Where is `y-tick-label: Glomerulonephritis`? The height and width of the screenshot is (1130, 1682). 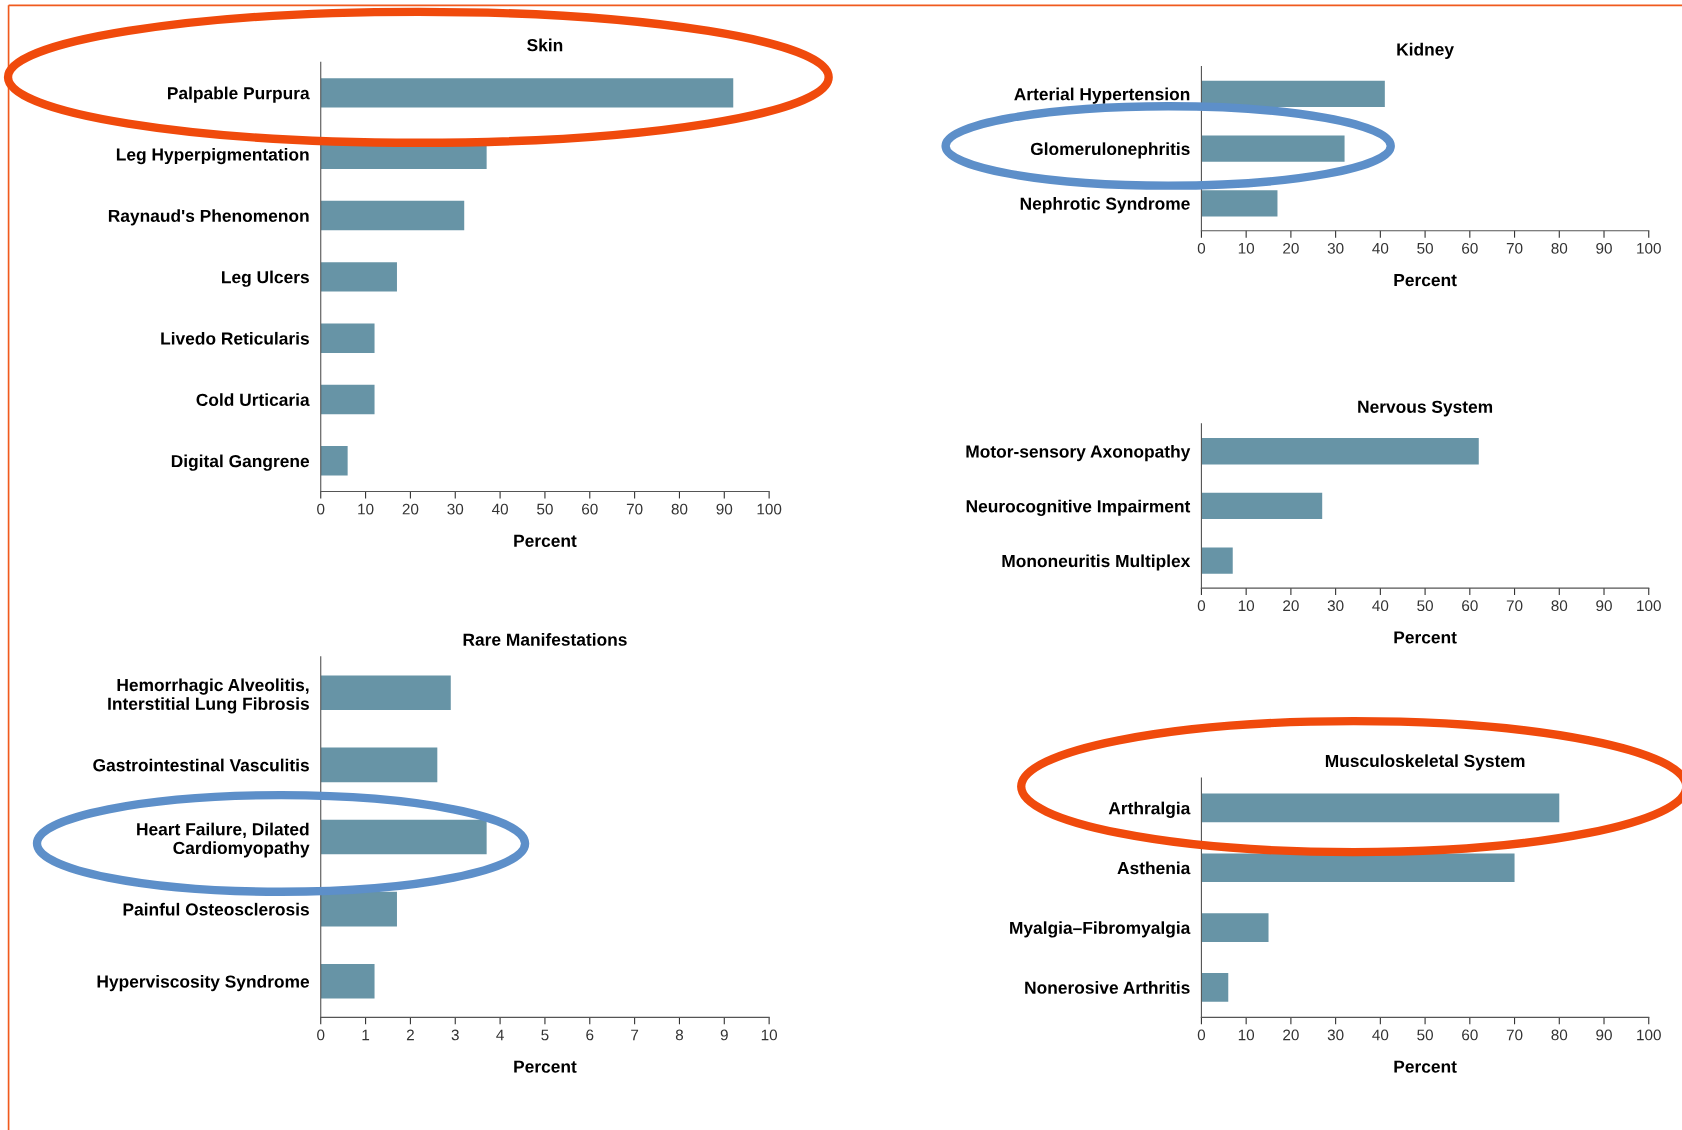 y-tick-label: Glomerulonephritis is located at coordinates (1110, 150).